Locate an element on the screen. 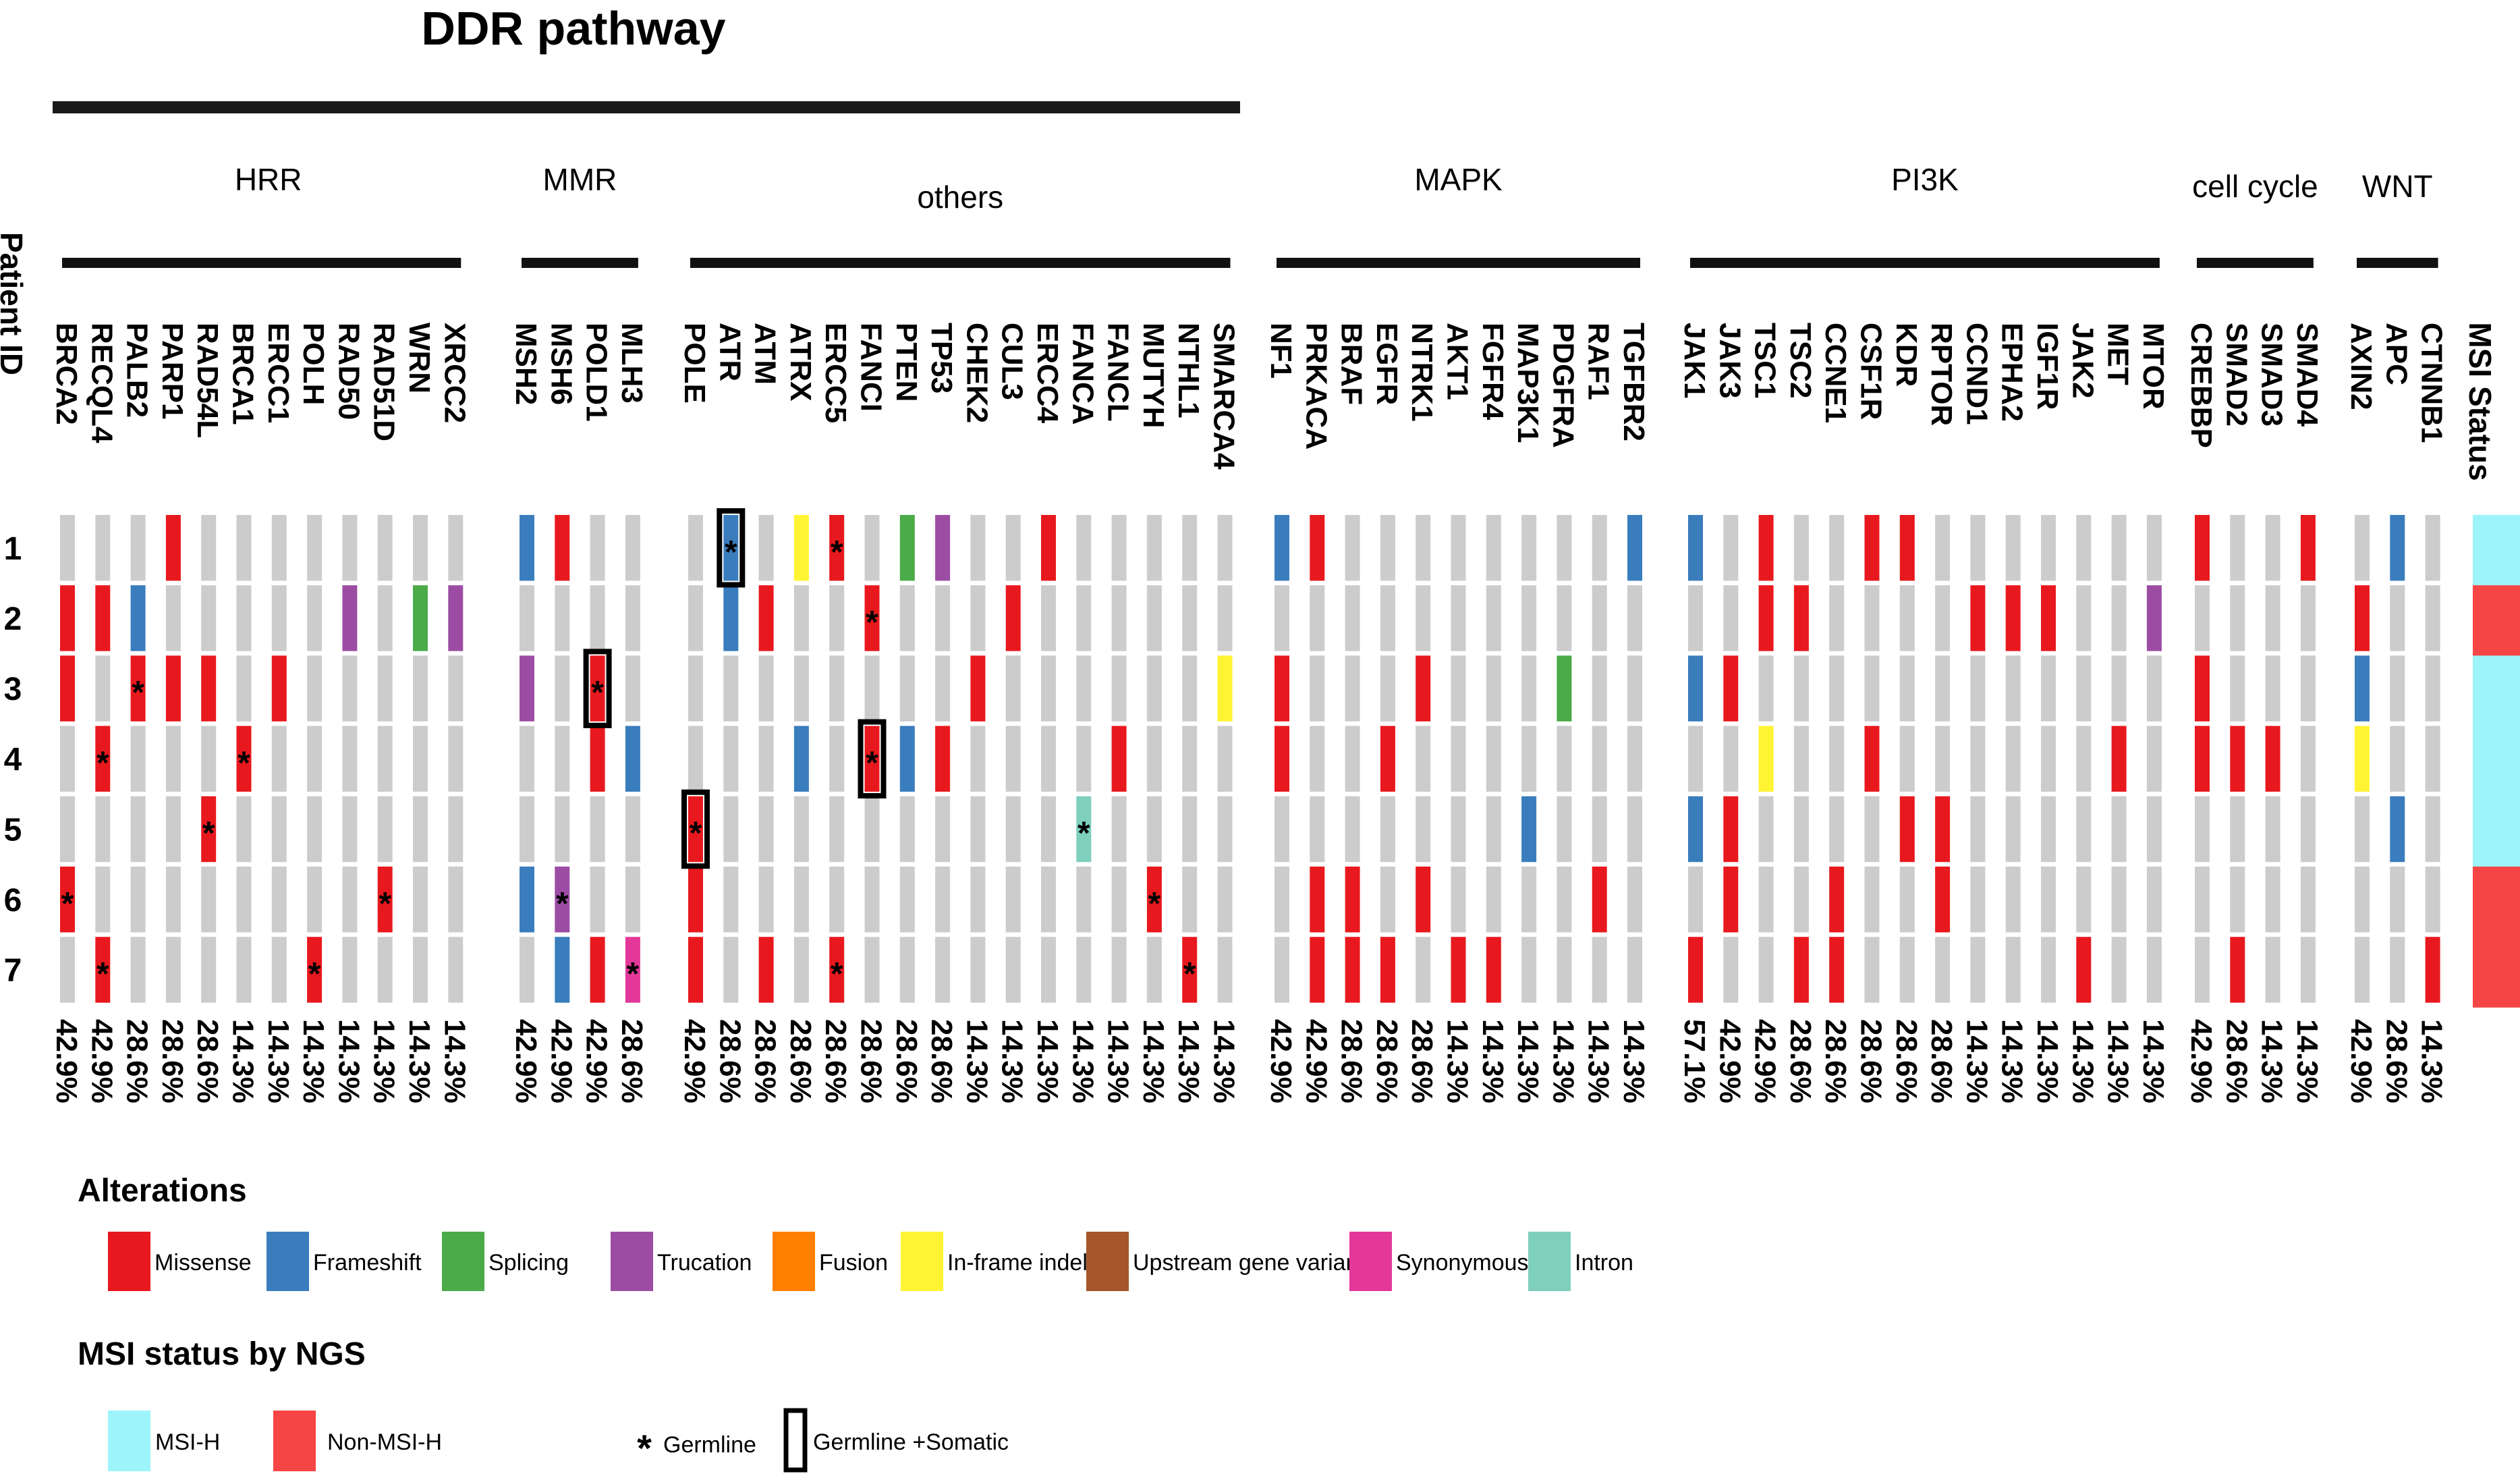 This screenshot has width=2520, height=1476. cell-smarca4-p5 is located at coordinates (1225, 830).